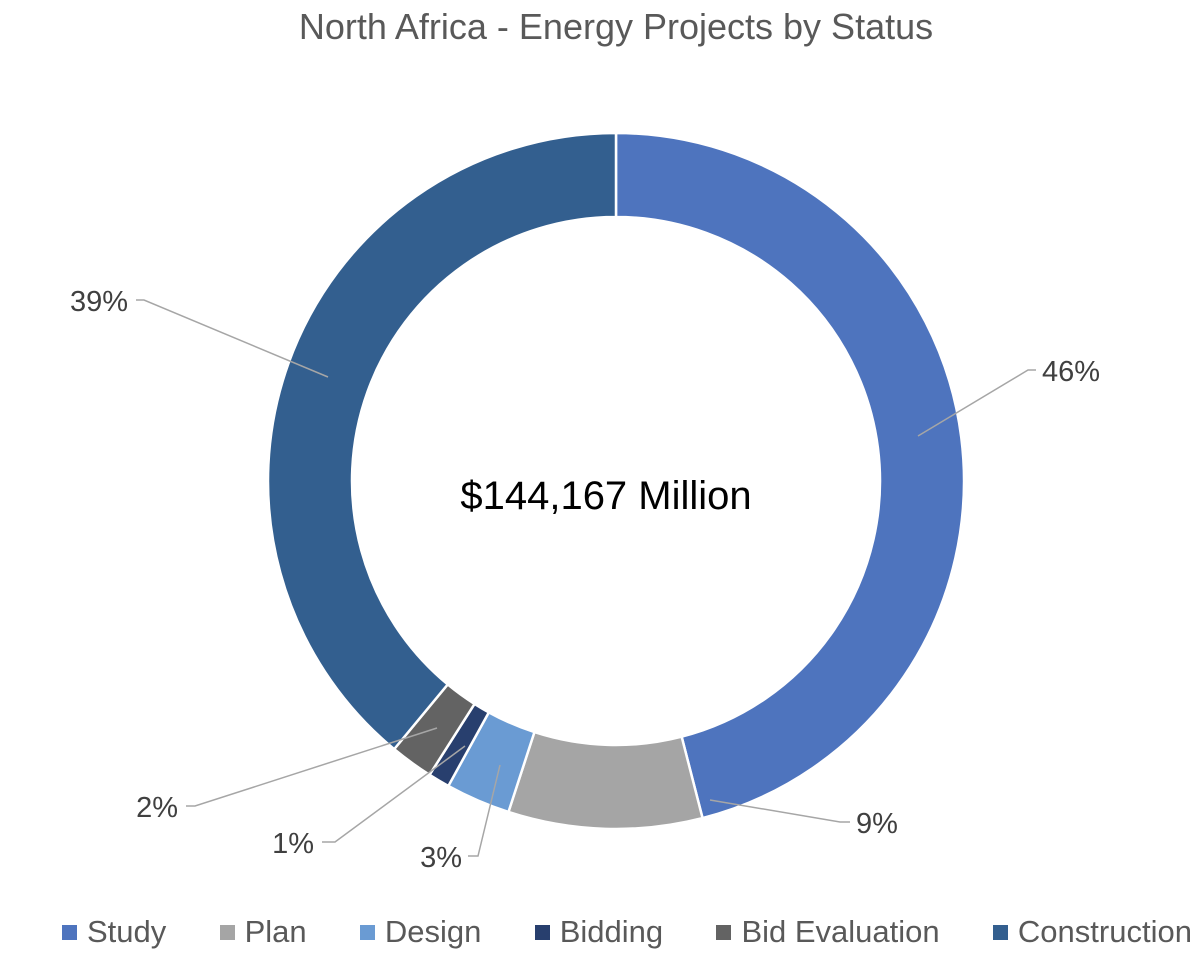 The height and width of the screenshot is (964, 1202). I want to click on legend-item-bidding: Bidding, so click(599, 932).